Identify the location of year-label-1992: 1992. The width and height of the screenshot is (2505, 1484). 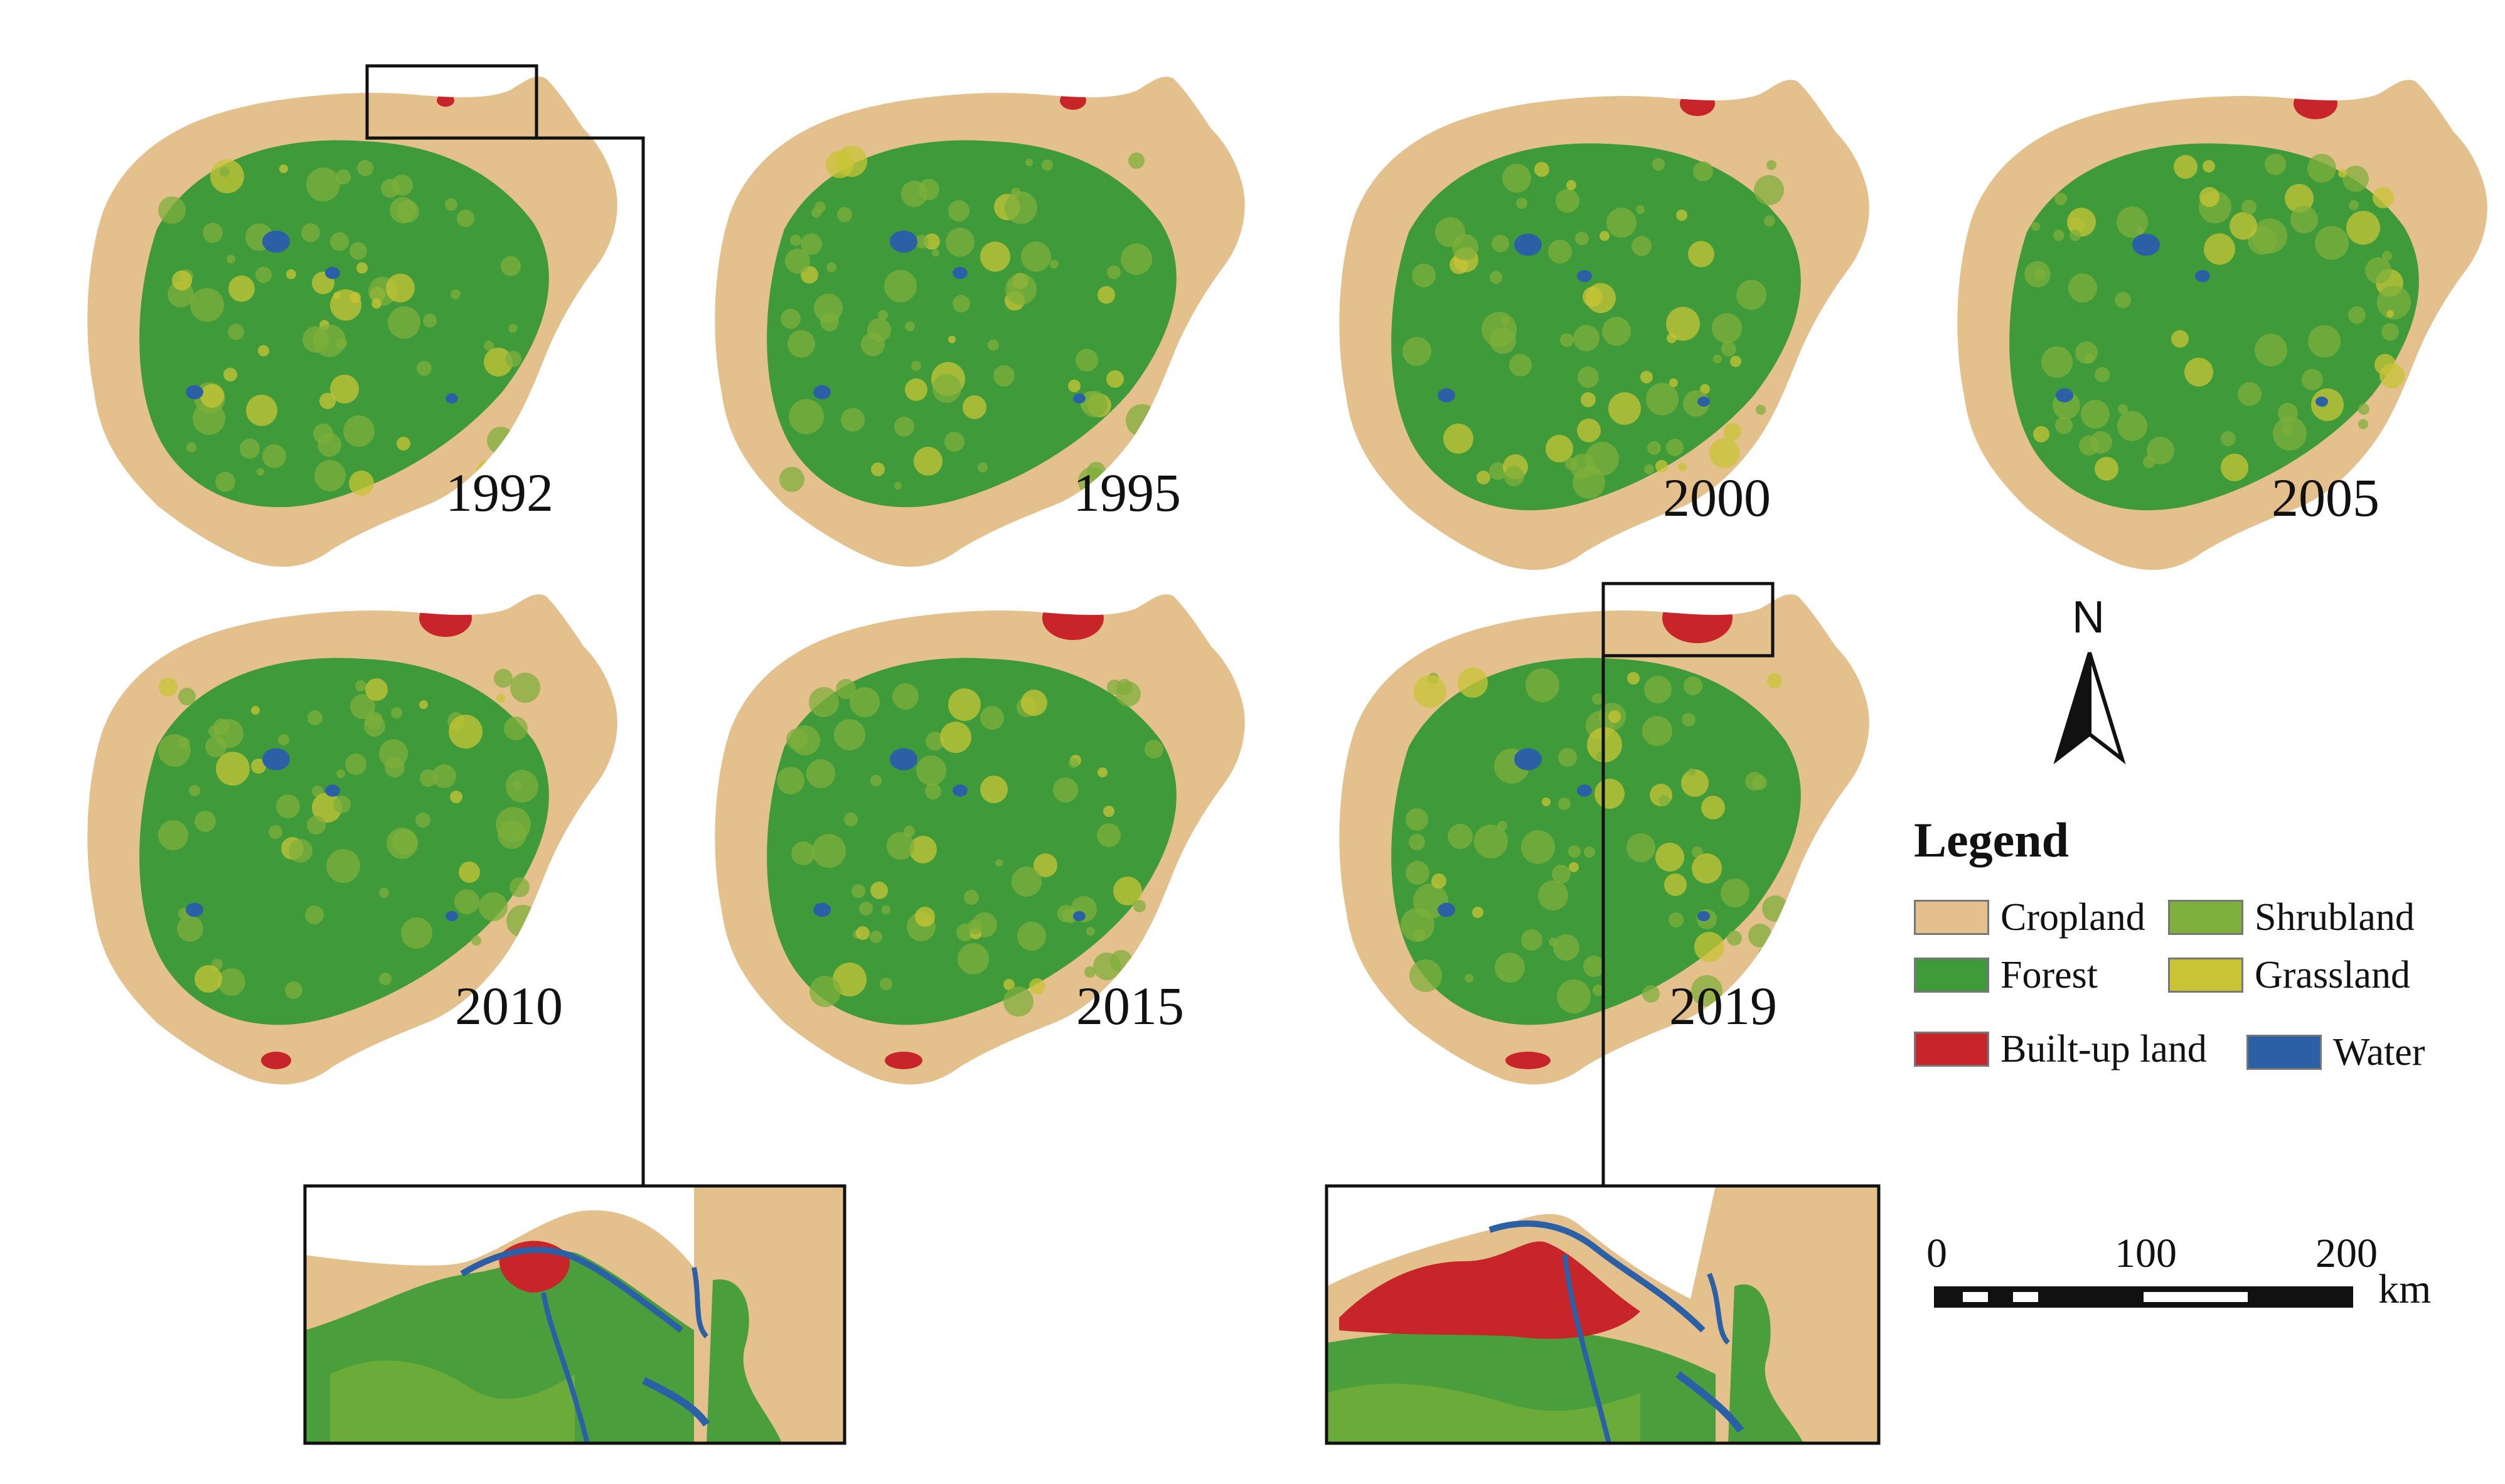
(499, 492).